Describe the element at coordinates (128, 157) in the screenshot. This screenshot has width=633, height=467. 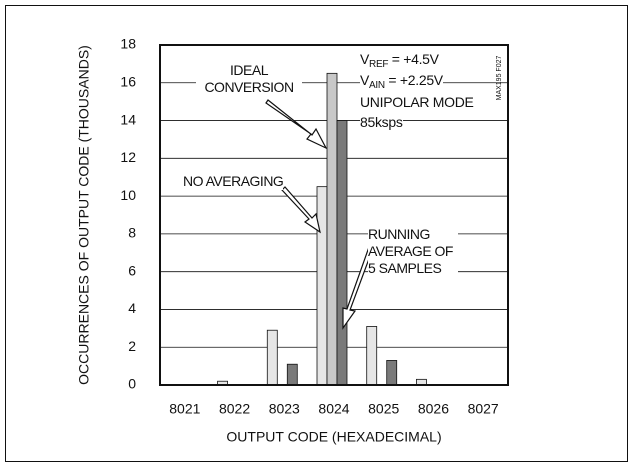
I see `y-tick-label: 12` at that location.